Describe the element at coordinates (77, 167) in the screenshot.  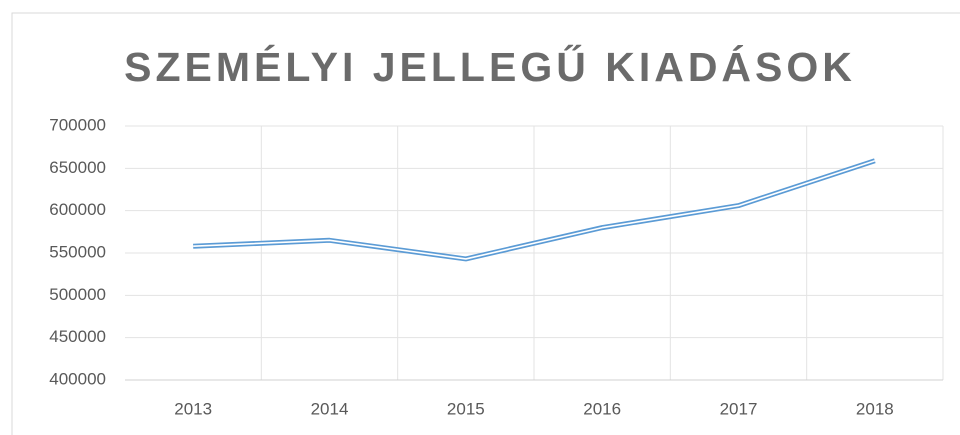
I see `y-tick-label: 650000` at that location.